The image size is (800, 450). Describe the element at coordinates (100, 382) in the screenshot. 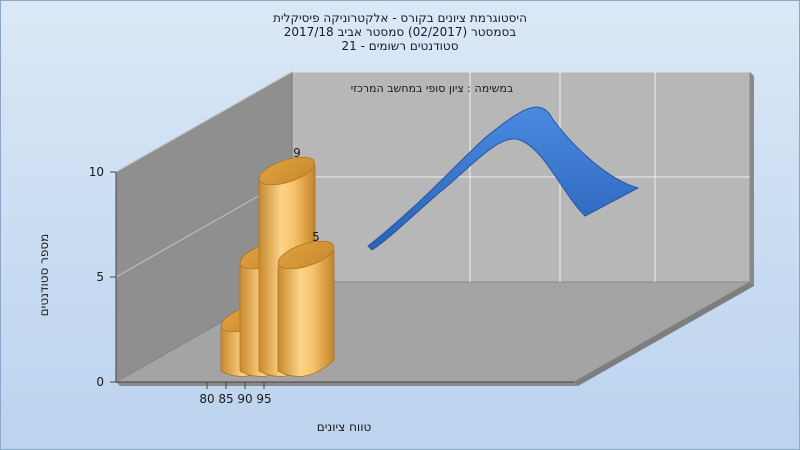

I see `y-tick-label-0: 0` at that location.